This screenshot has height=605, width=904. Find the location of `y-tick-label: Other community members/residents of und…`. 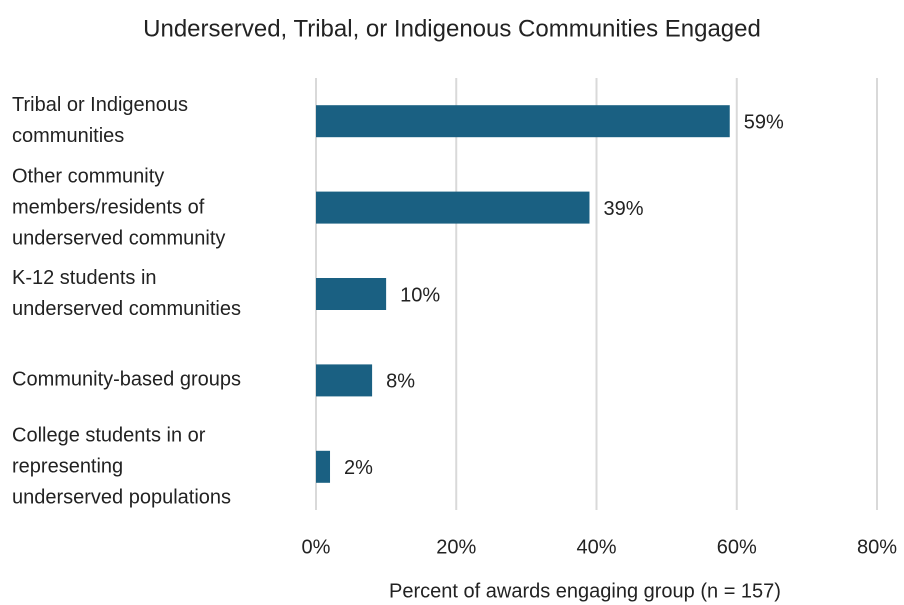

y-tick-label: Other community members/residents of und… is located at coordinates (119, 207).